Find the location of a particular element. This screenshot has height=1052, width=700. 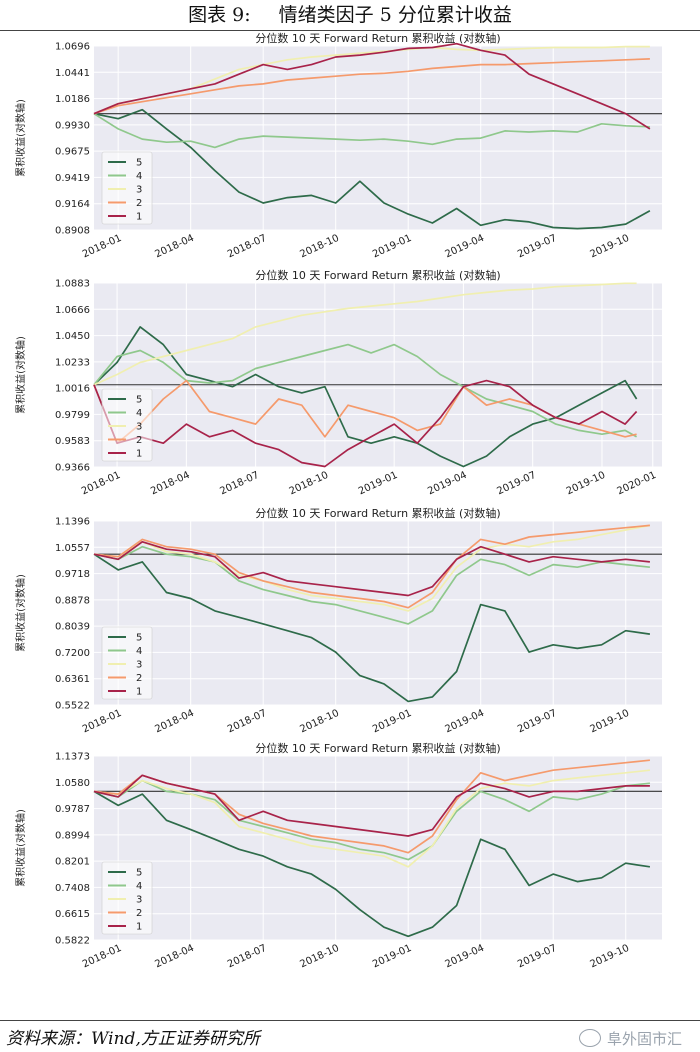

y-tick-label: 1.0580 is located at coordinates (72, 783).